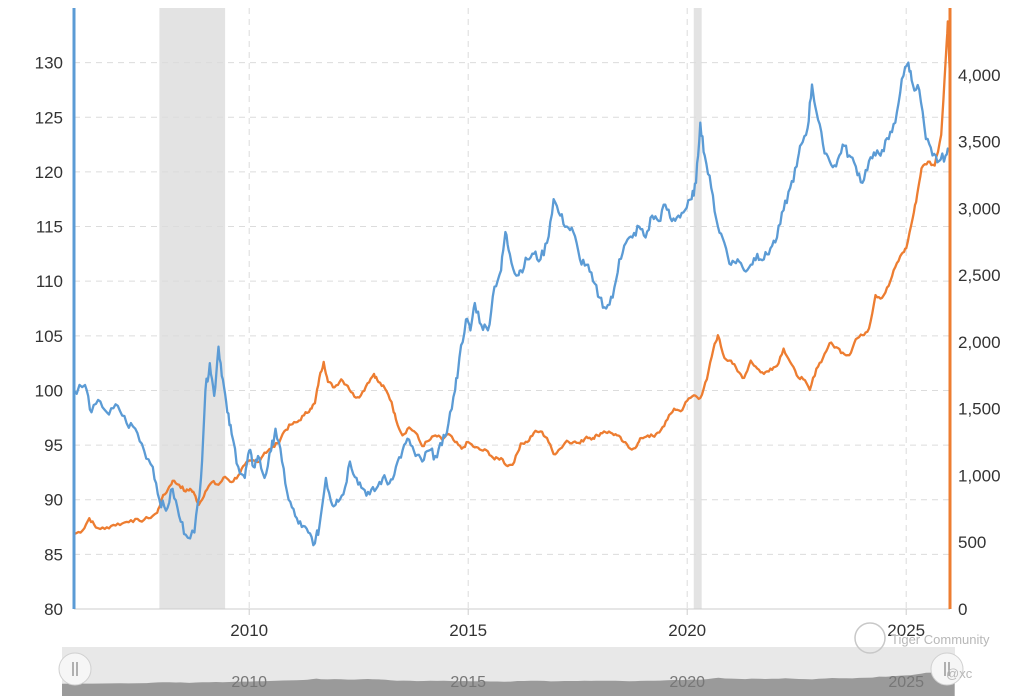  Describe the element at coordinates (249, 630) in the screenshot. I see `x-tick-label: 2010` at that location.